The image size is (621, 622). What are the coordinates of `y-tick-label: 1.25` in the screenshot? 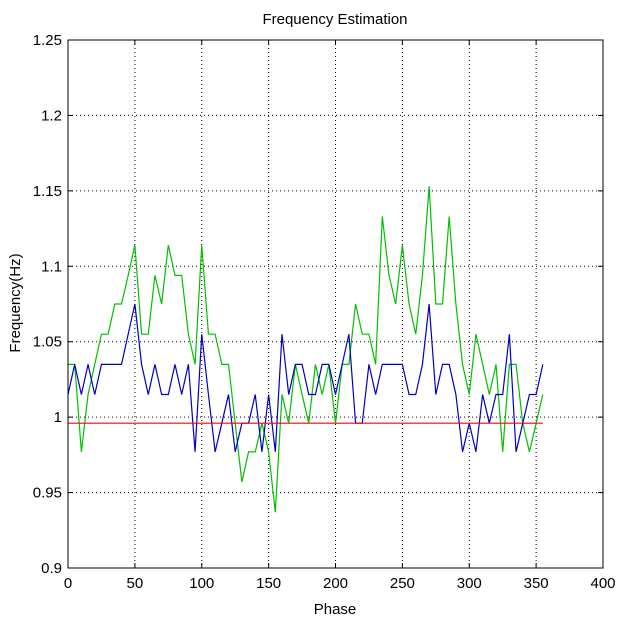 It's located at (47, 40).